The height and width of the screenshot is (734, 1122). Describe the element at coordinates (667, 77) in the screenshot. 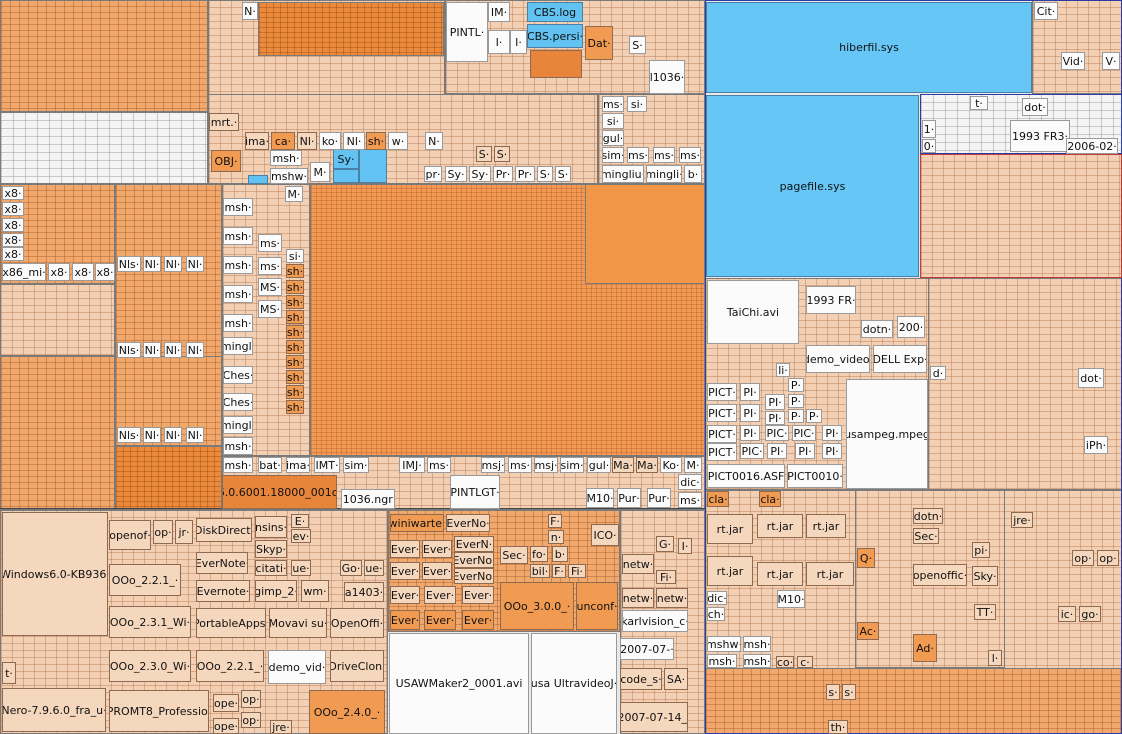

I see `file-l1036: l1036·` at that location.